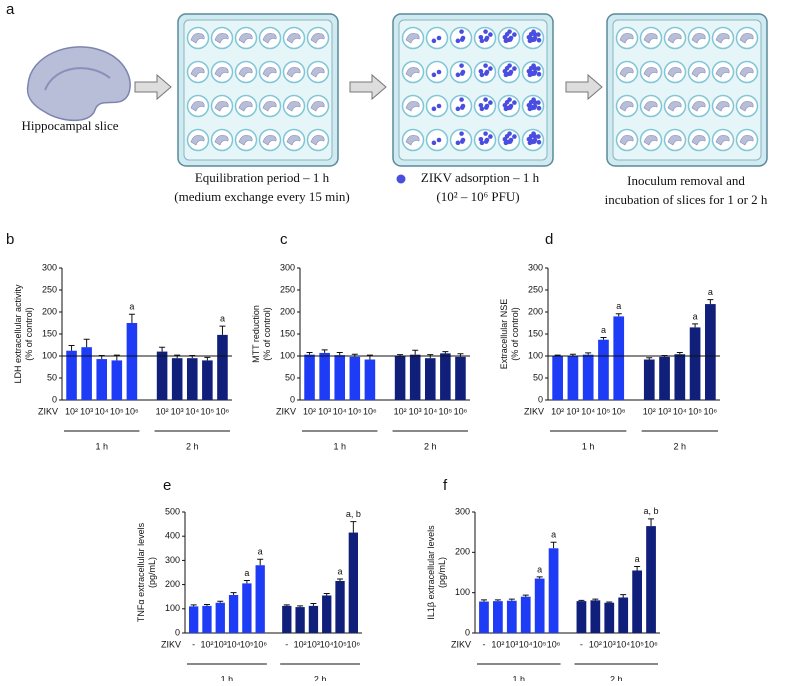 This screenshot has height=686, width=793. I want to click on y-tick-label: 50, so click(290, 377).